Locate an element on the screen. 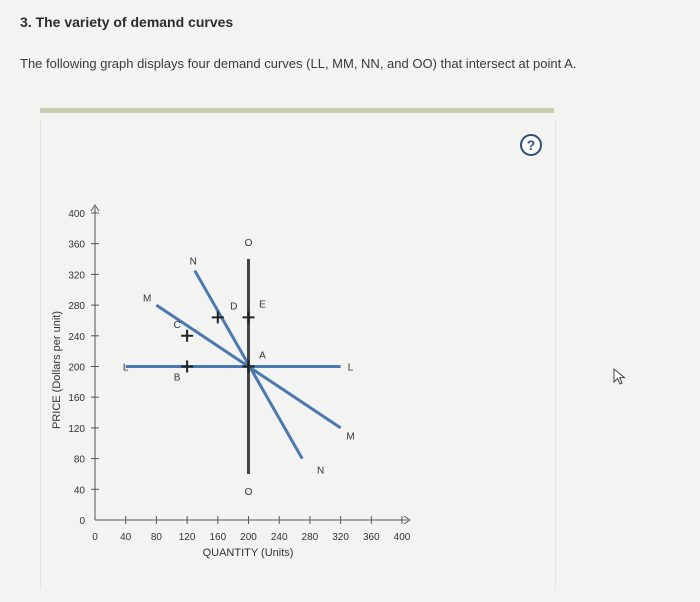 This screenshot has height=602, width=700. help-button: ? is located at coordinates (531, 145).